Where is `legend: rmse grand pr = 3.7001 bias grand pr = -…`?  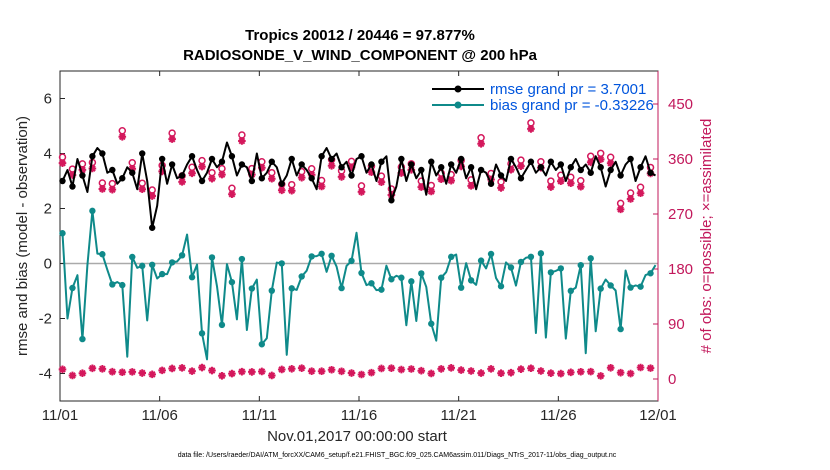 legend: rmse grand pr = 3.7001 bias grand pr = -… is located at coordinates (543, 97).